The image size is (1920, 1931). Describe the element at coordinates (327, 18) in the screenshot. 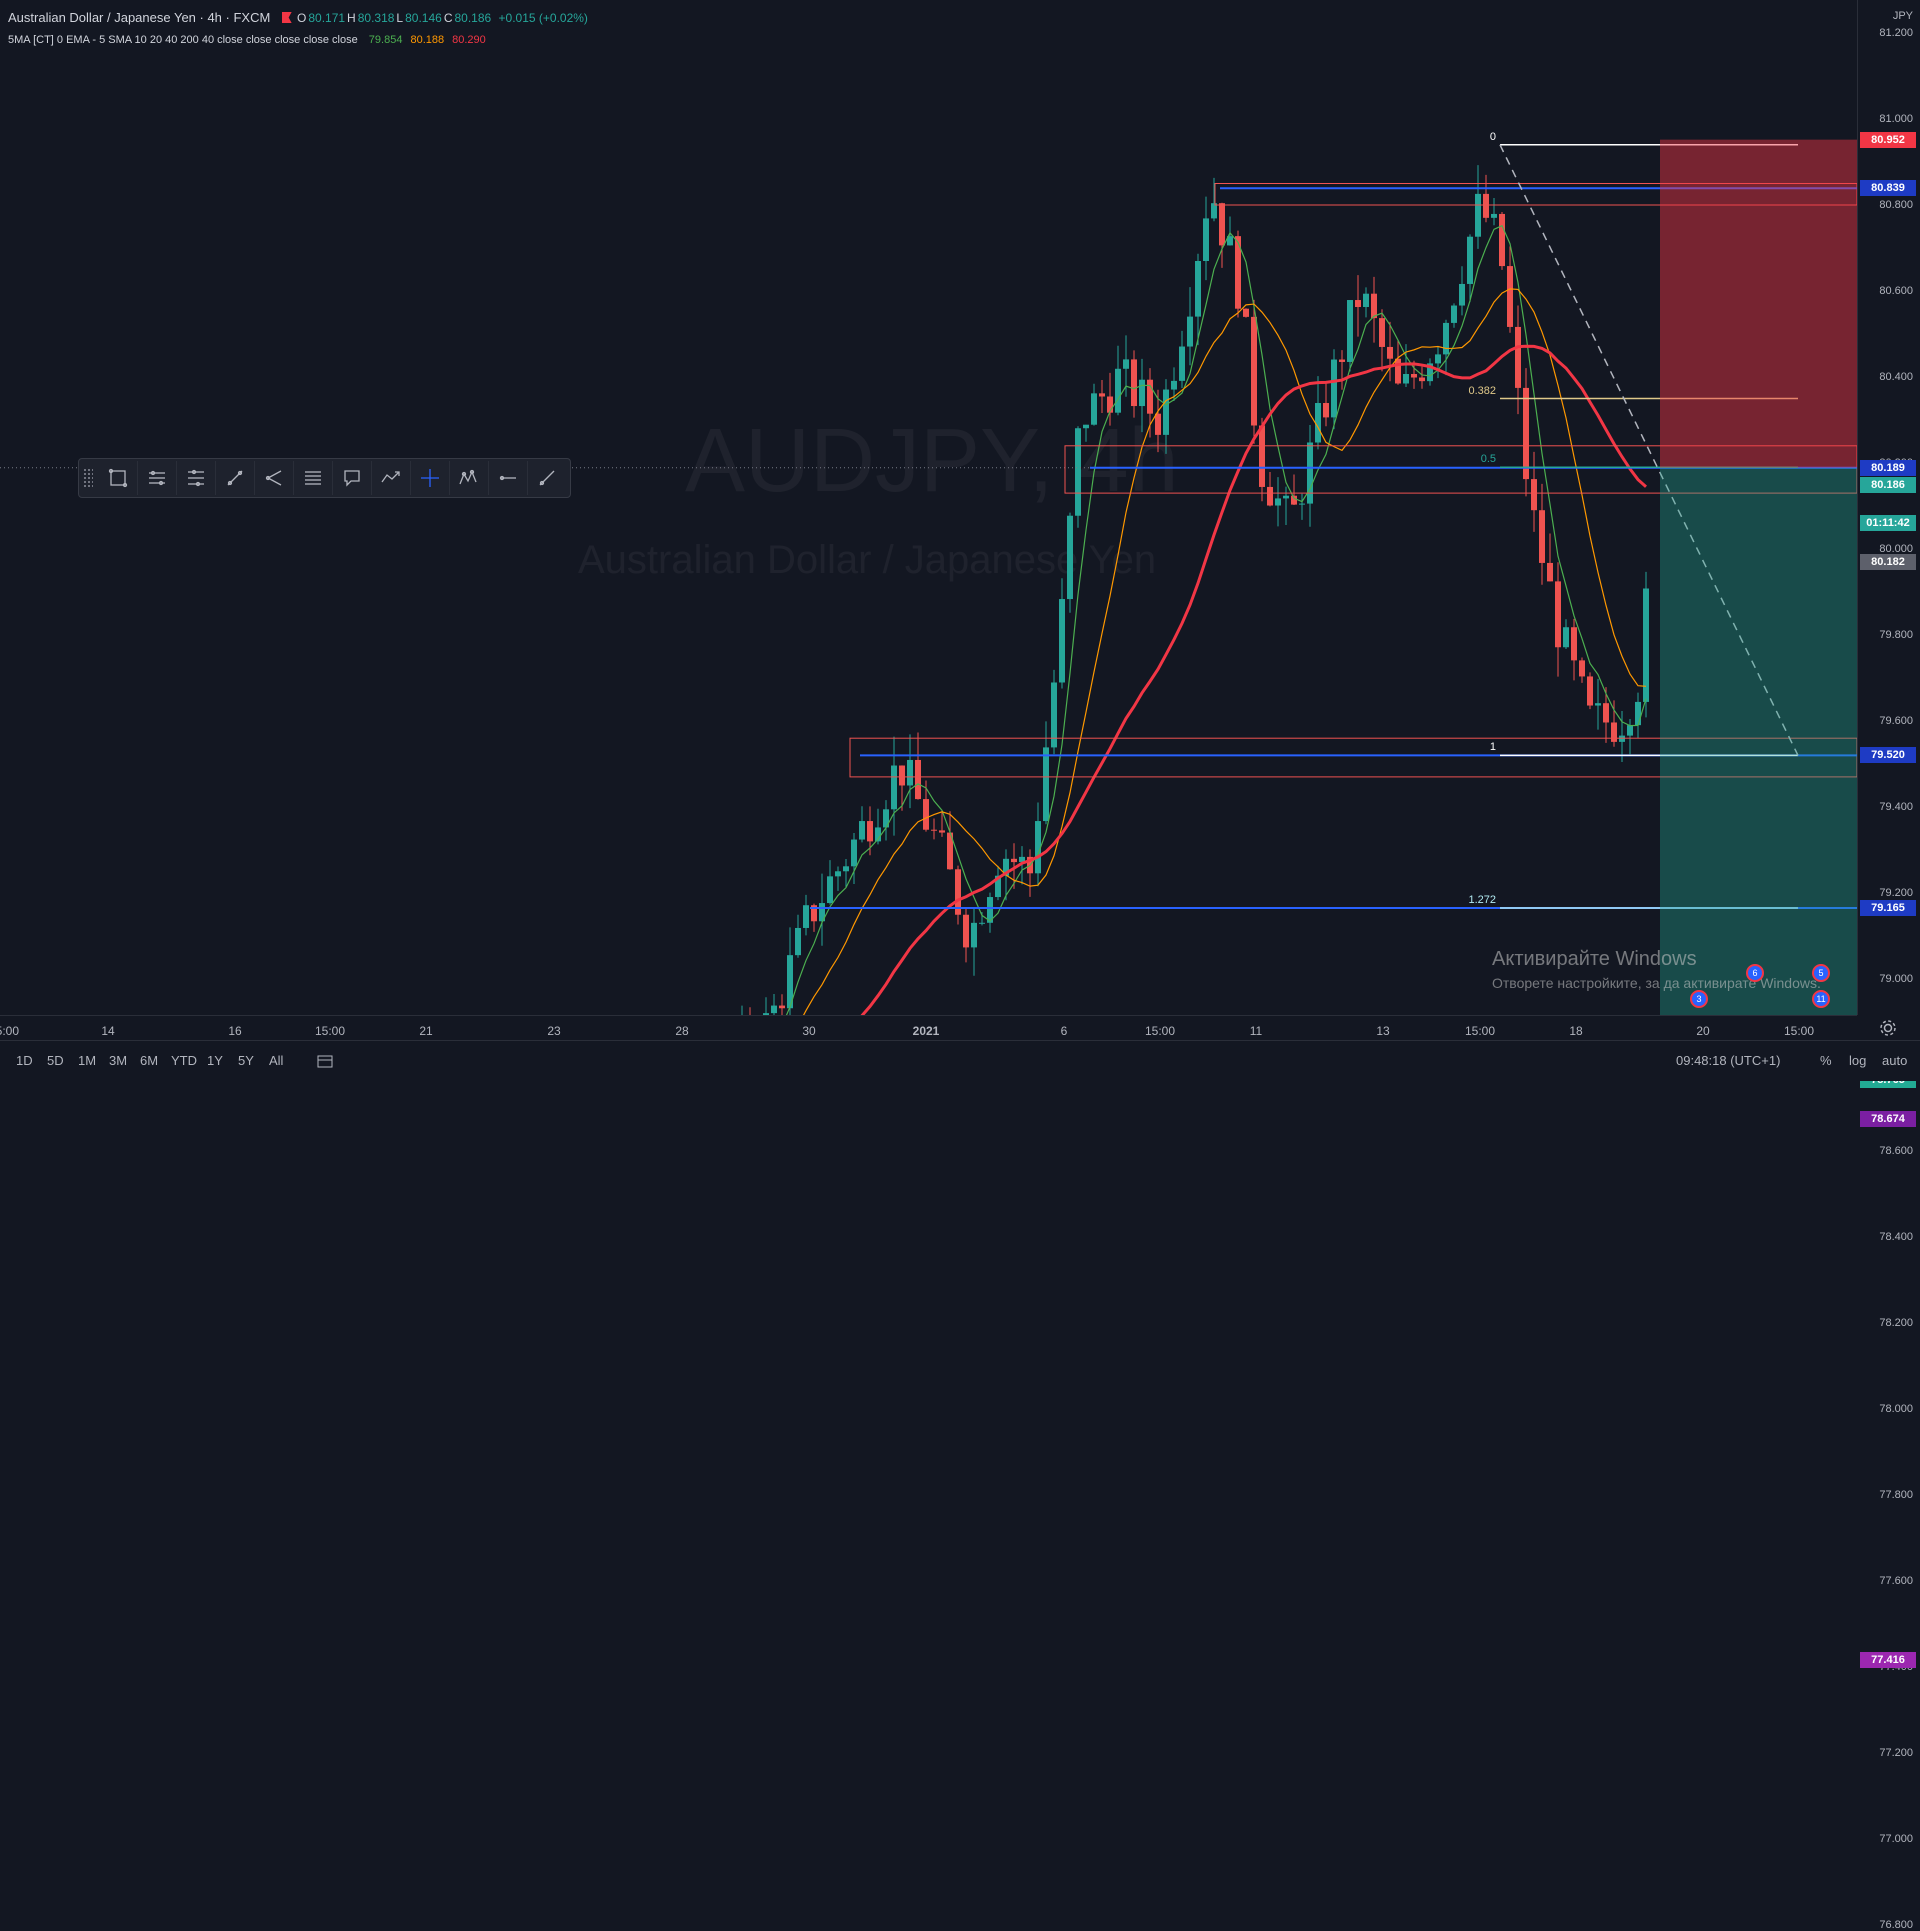

I see `ohlc-value: 80.171` at that location.